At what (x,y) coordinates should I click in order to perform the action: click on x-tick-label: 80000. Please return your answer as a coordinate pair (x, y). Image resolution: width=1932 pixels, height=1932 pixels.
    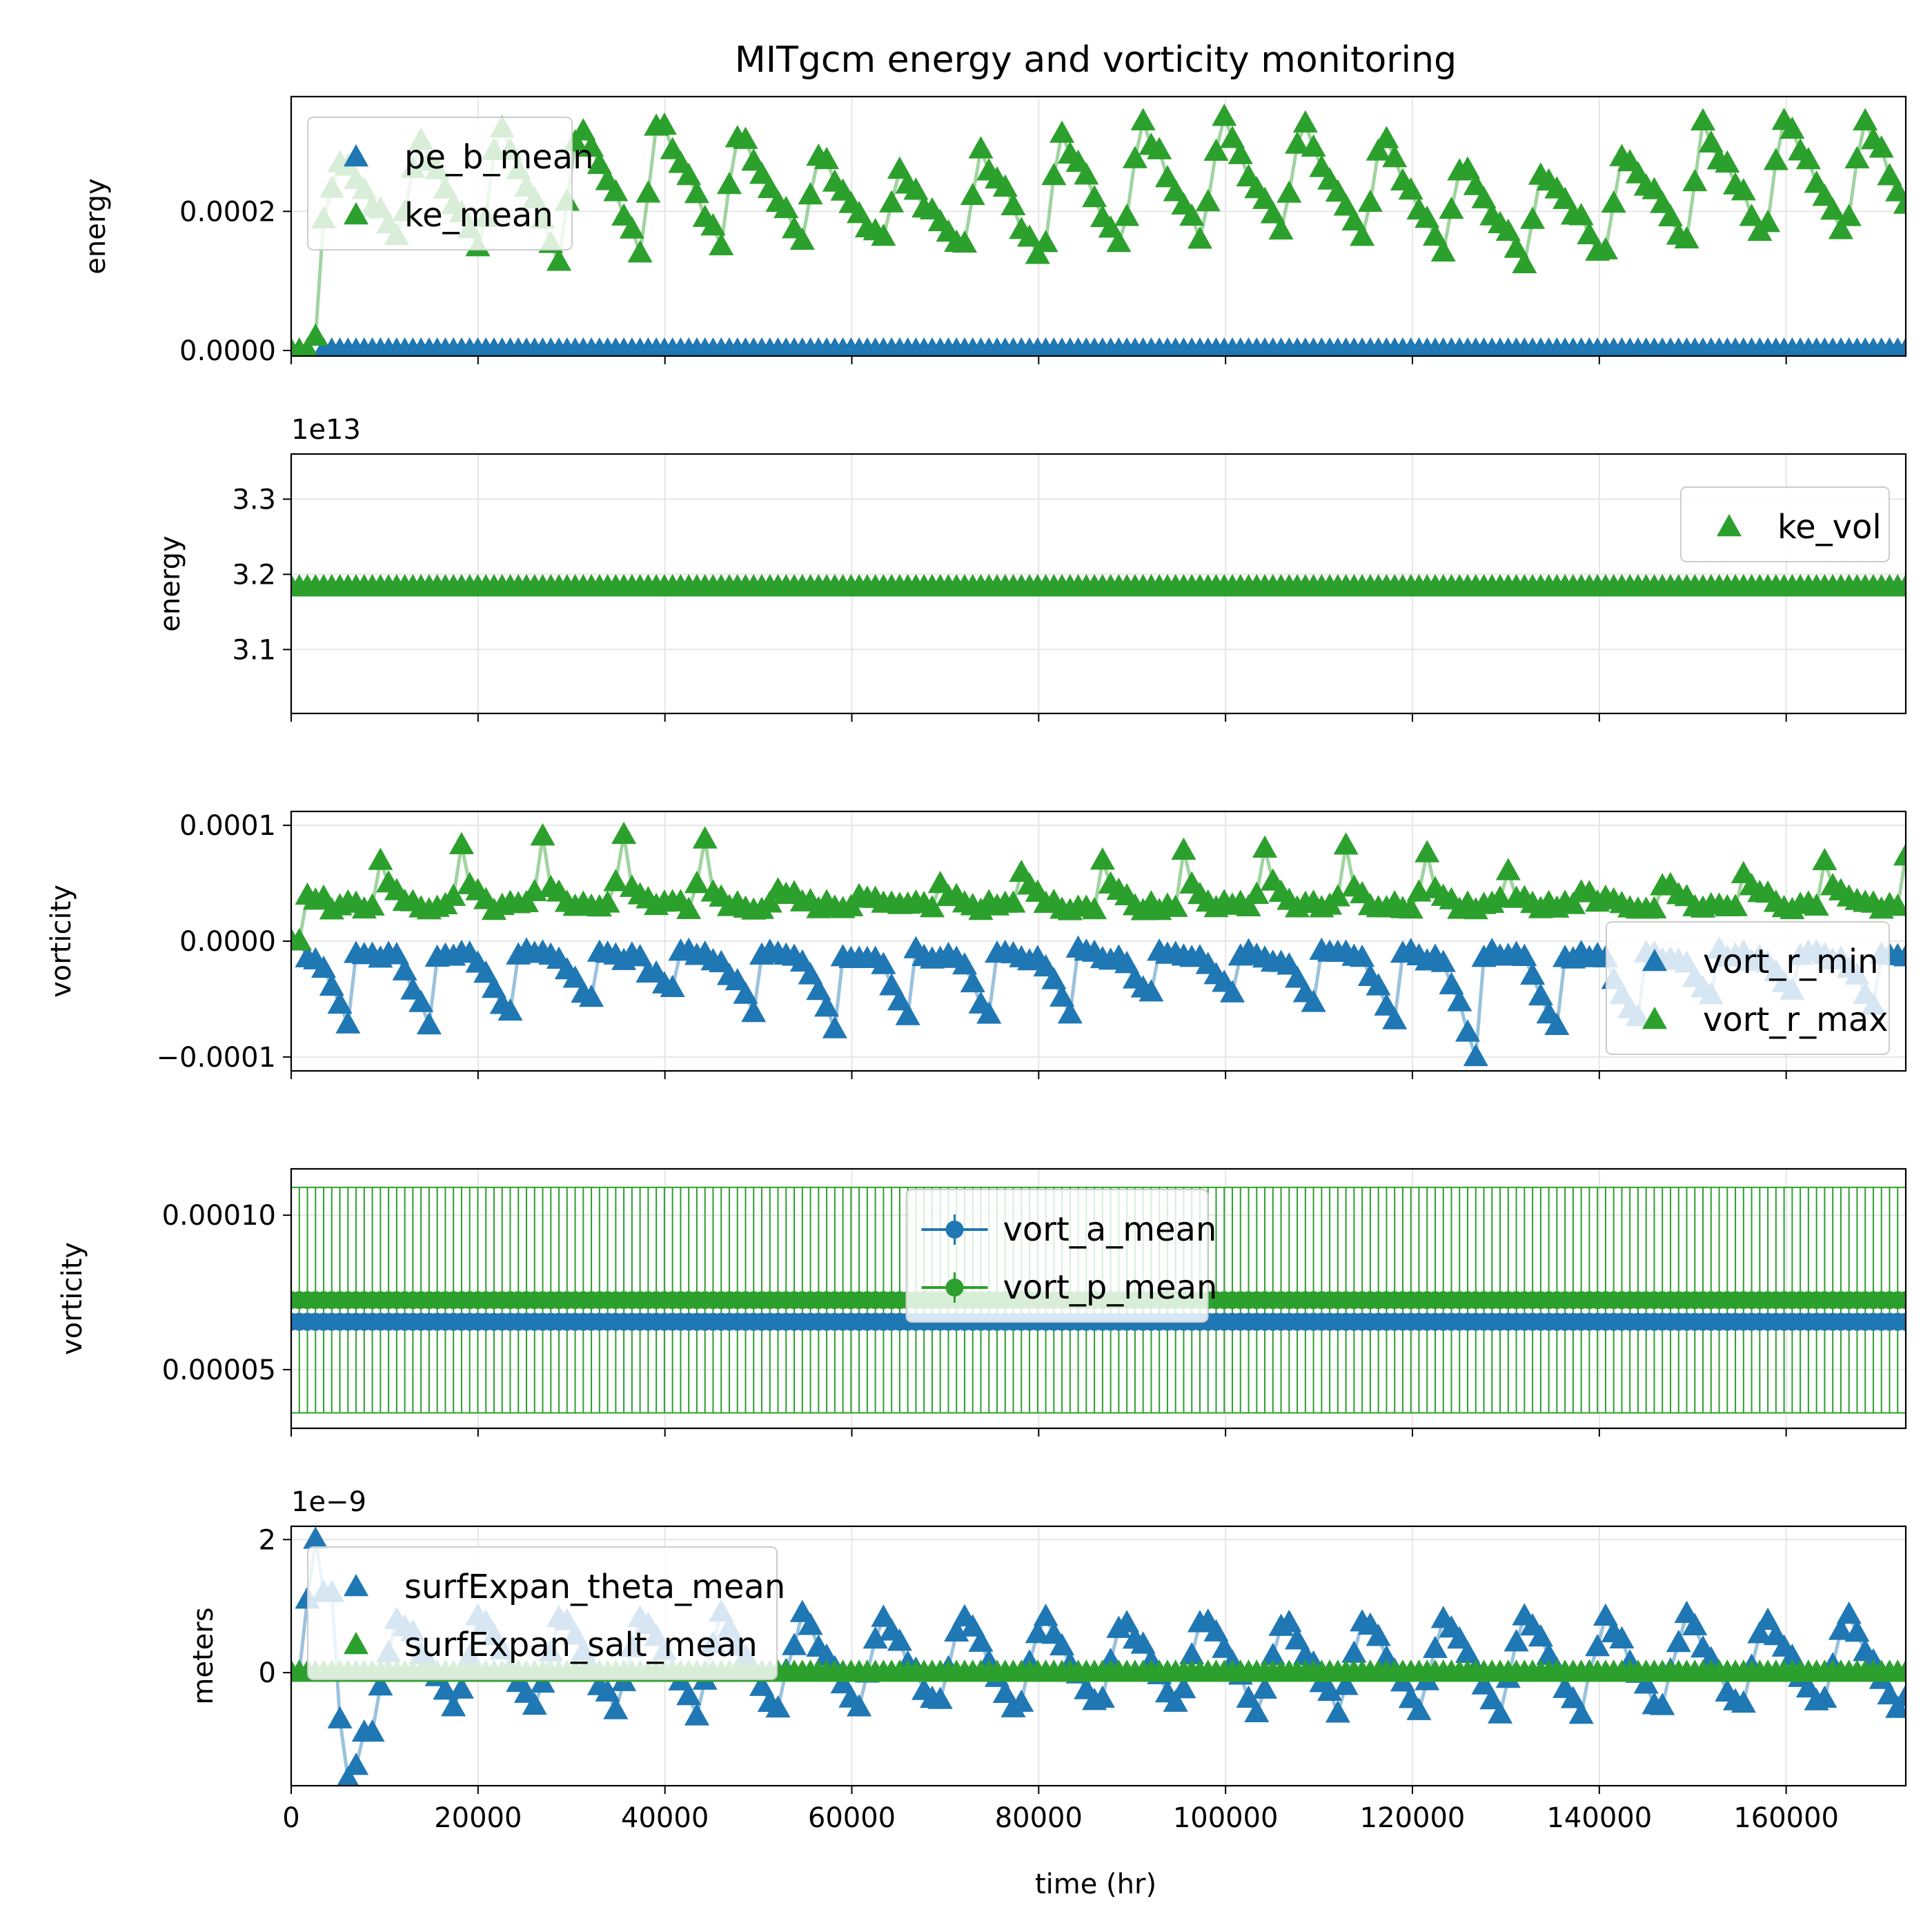
    Looking at the image, I should click on (1039, 1818).